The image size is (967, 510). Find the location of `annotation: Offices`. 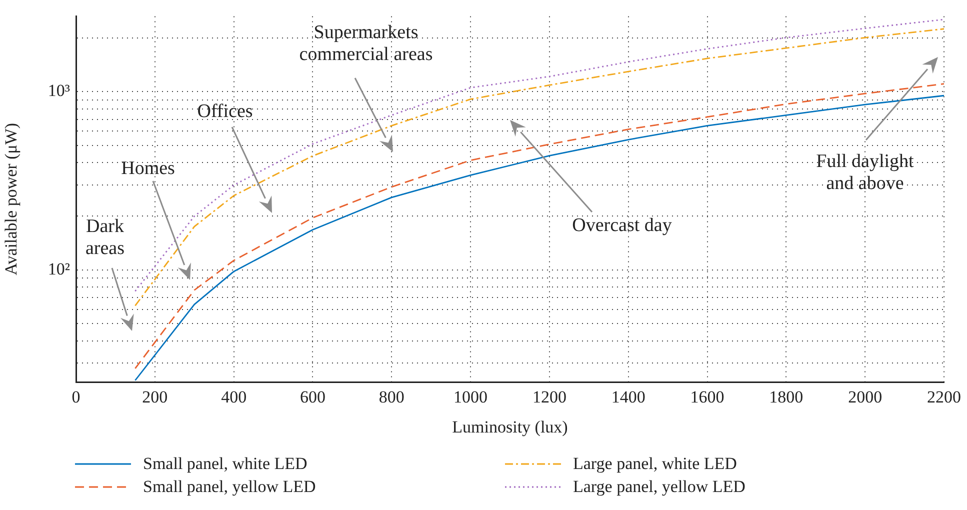

annotation: Offices is located at coordinates (225, 111).